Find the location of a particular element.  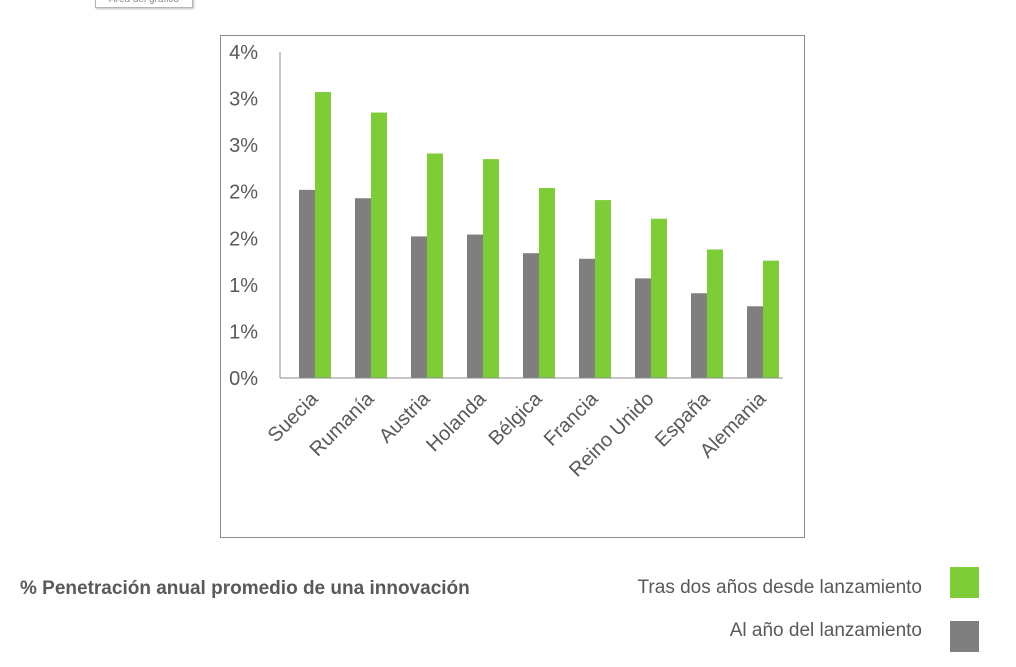

legend-swatch-first-year is located at coordinates (964, 636).